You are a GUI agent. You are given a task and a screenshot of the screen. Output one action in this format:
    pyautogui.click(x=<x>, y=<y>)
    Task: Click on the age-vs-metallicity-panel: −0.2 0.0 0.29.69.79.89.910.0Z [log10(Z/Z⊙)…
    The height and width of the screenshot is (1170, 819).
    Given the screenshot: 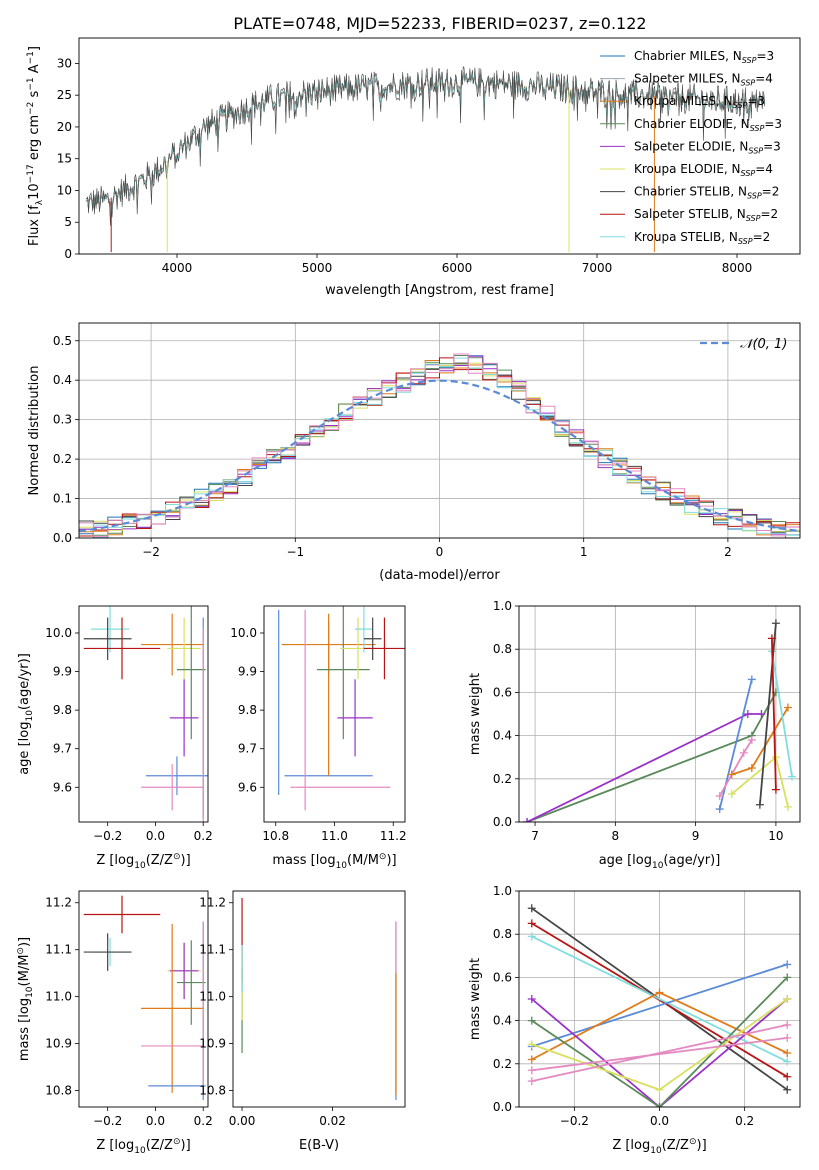 What is the action you would take?
    pyautogui.click(x=115, y=738)
    